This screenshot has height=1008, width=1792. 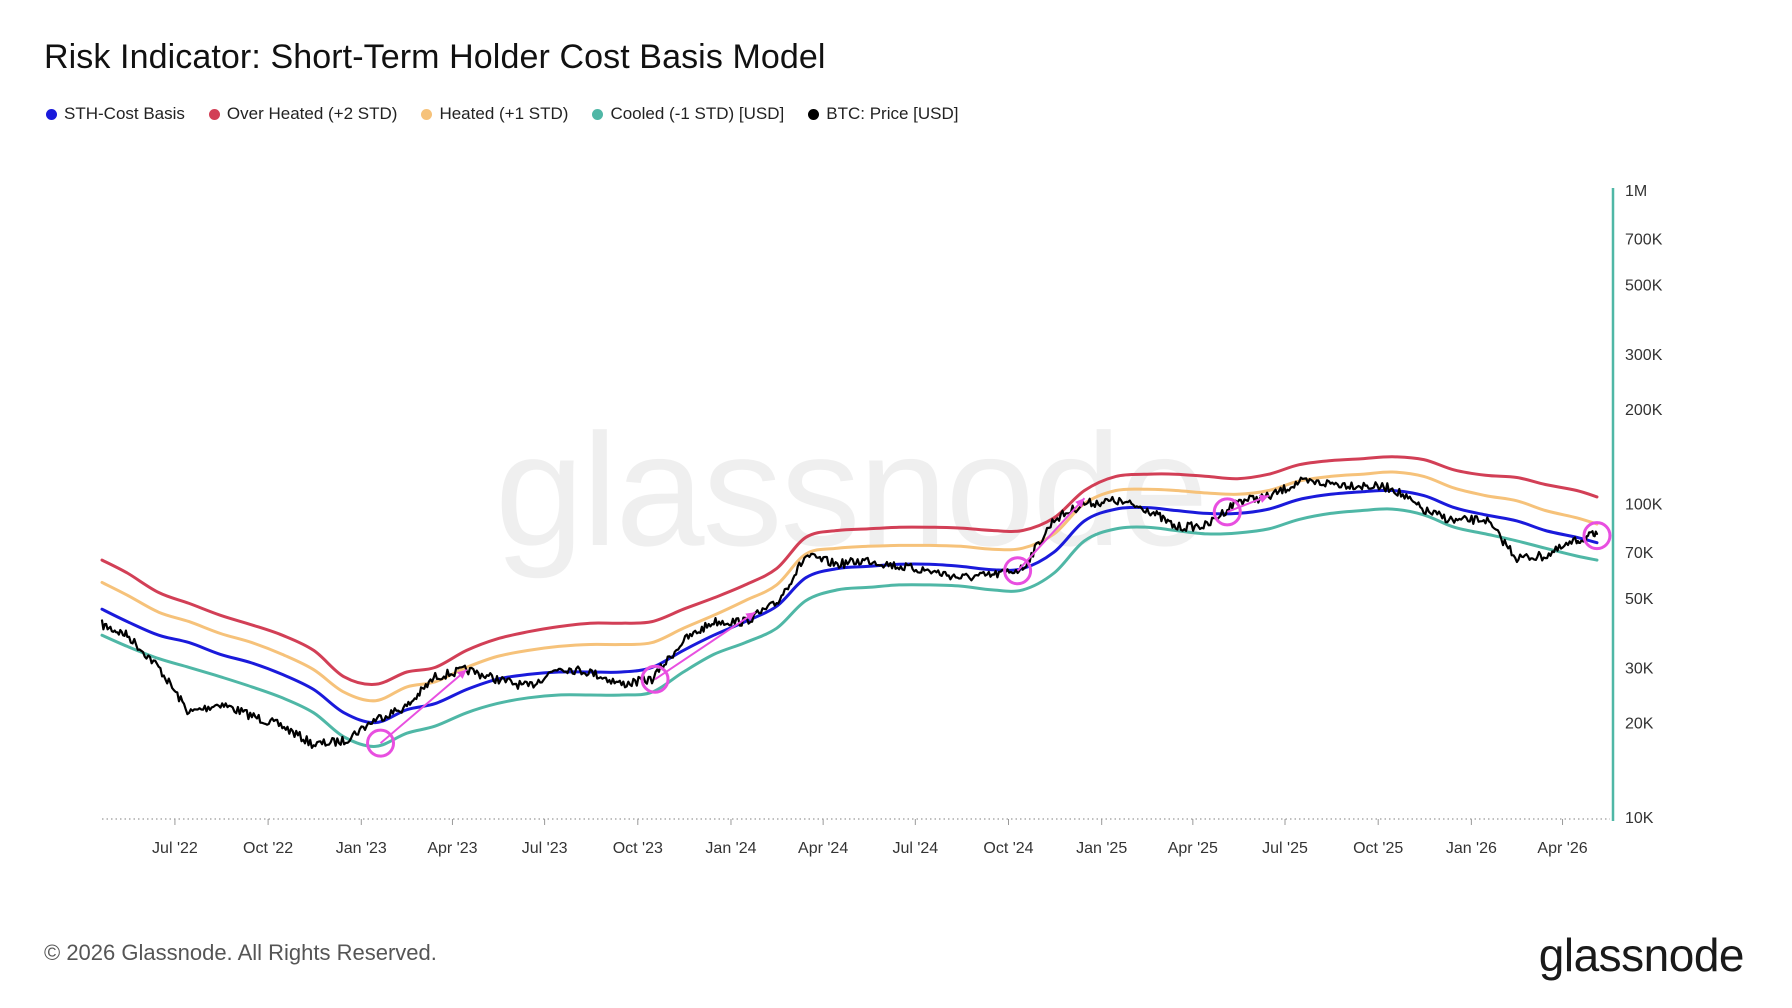 I want to click on x-tick-label: Jul '25, so click(x=1285, y=848).